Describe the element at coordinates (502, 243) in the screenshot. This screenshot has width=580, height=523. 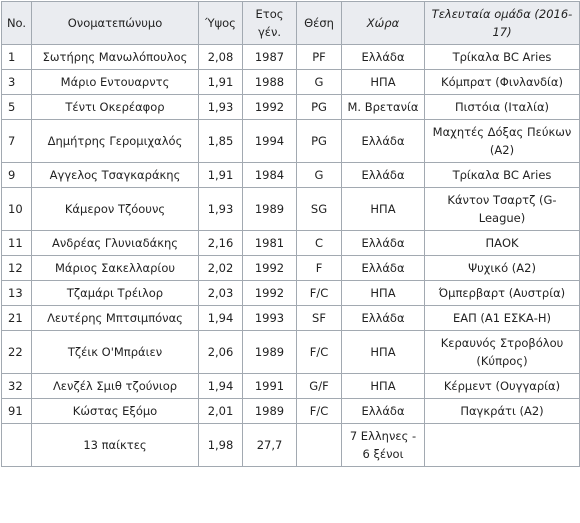
I see `cell-last-team: ΠΑΟΚ` at that location.